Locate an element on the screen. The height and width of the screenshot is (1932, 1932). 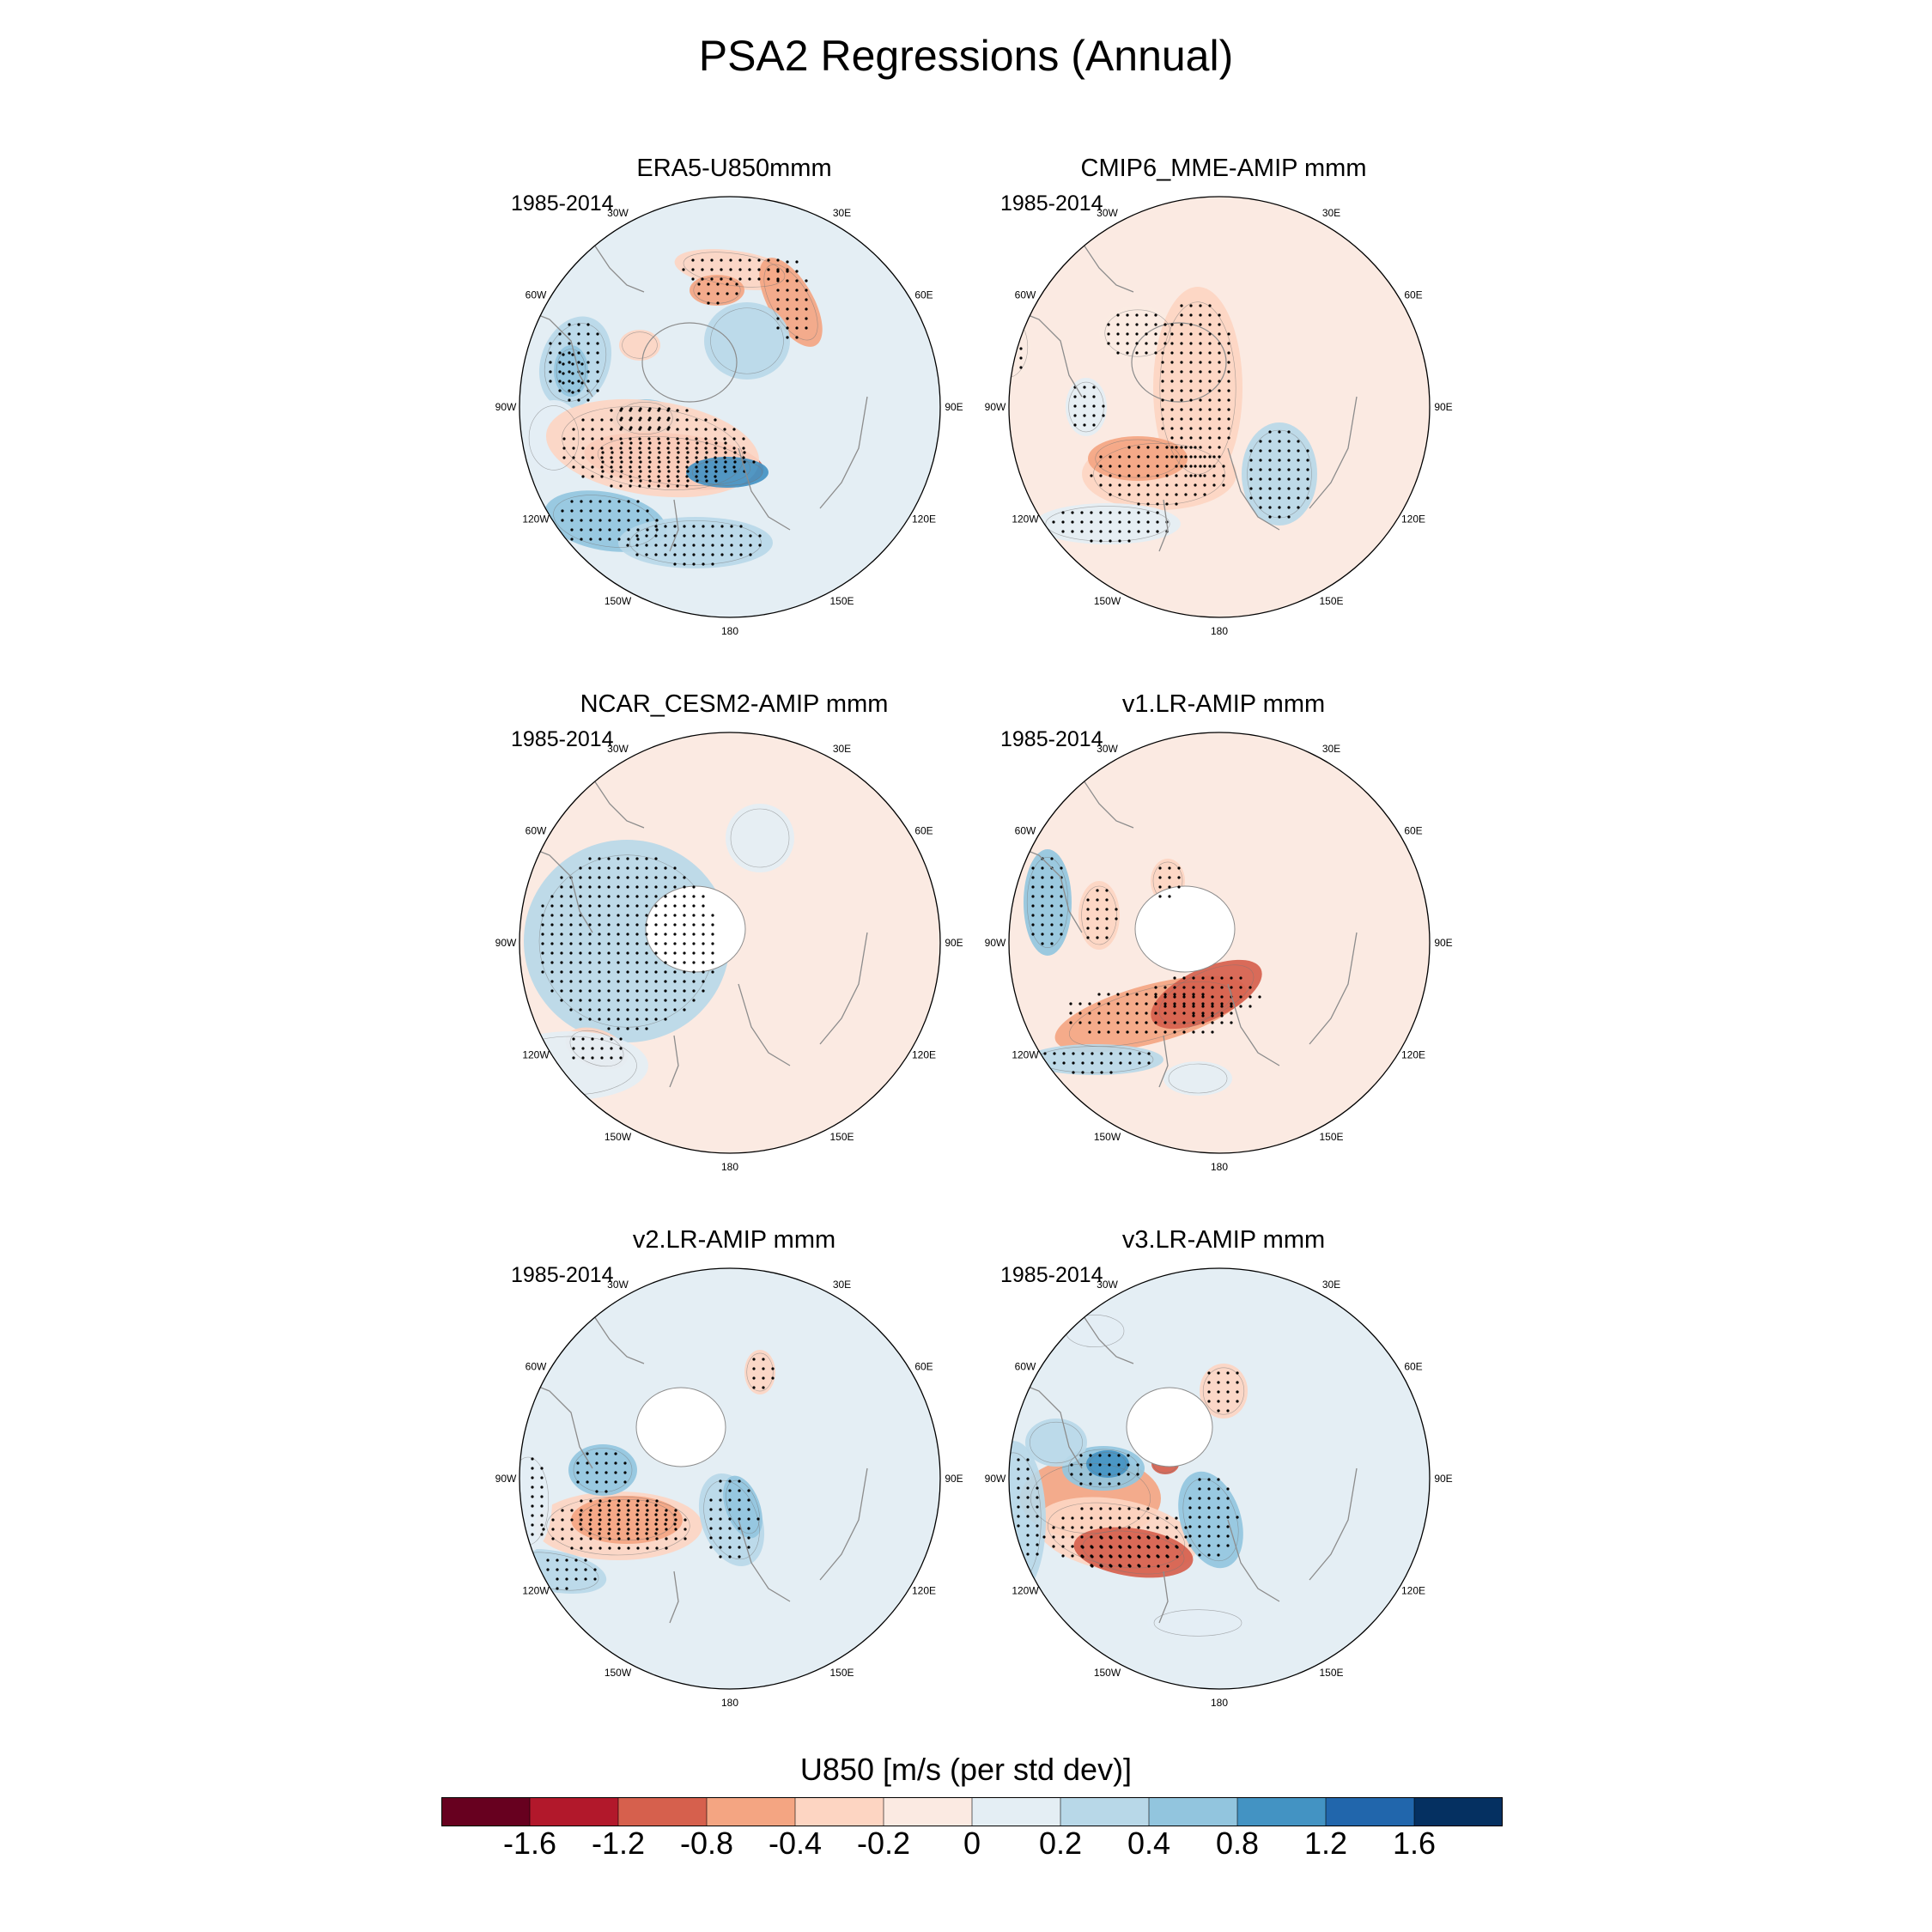
panel-period: 1985-2014 is located at coordinates (563, 739).